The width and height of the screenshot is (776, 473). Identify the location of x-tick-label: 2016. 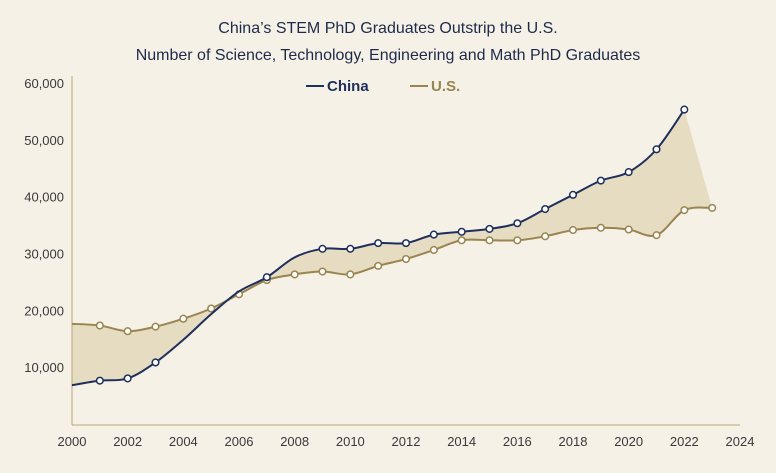
(517, 441).